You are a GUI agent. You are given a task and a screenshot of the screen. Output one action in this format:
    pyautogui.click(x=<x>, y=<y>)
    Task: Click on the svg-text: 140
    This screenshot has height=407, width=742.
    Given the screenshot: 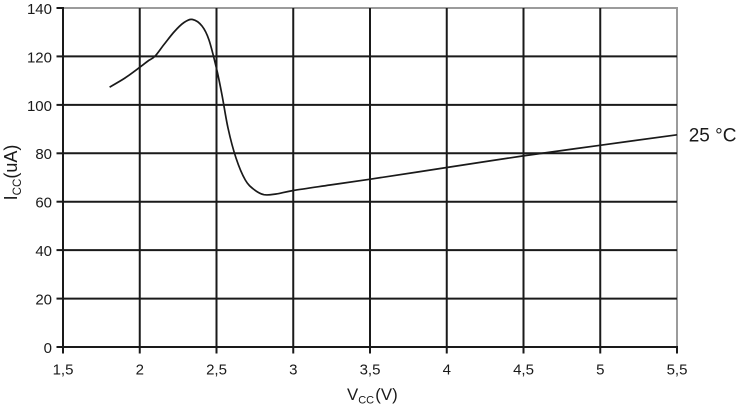 What is the action you would take?
    pyautogui.click(x=39, y=9)
    